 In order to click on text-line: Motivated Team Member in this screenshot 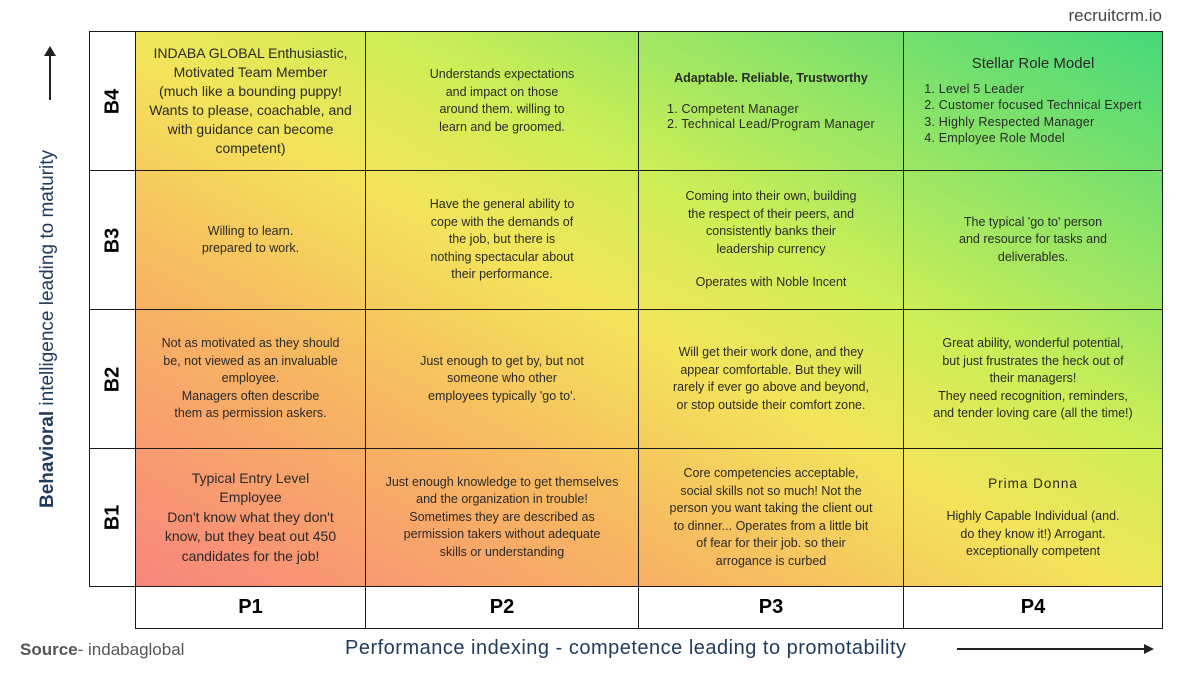, I will do `click(250, 72)`.